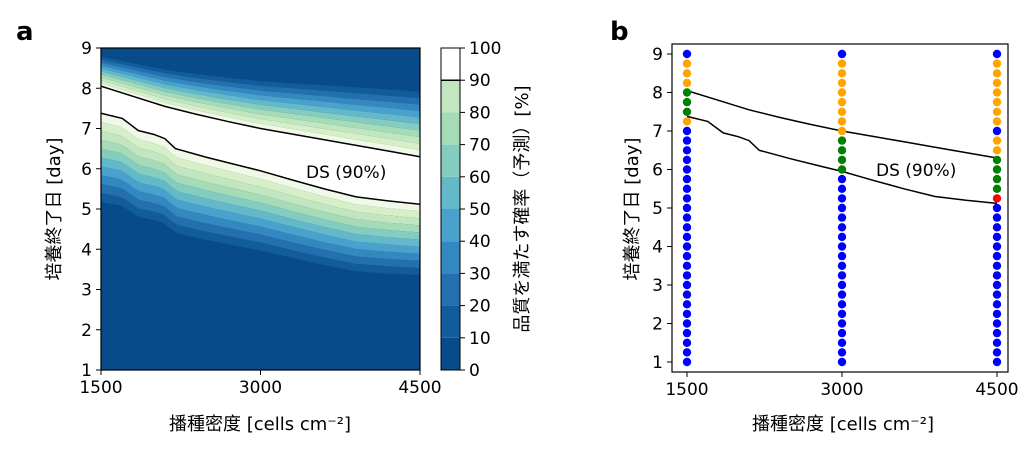  What do you see at coordinates (657, 94) in the screenshot?
I see `y-tick-label-b: 8` at bounding box center [657, 94].